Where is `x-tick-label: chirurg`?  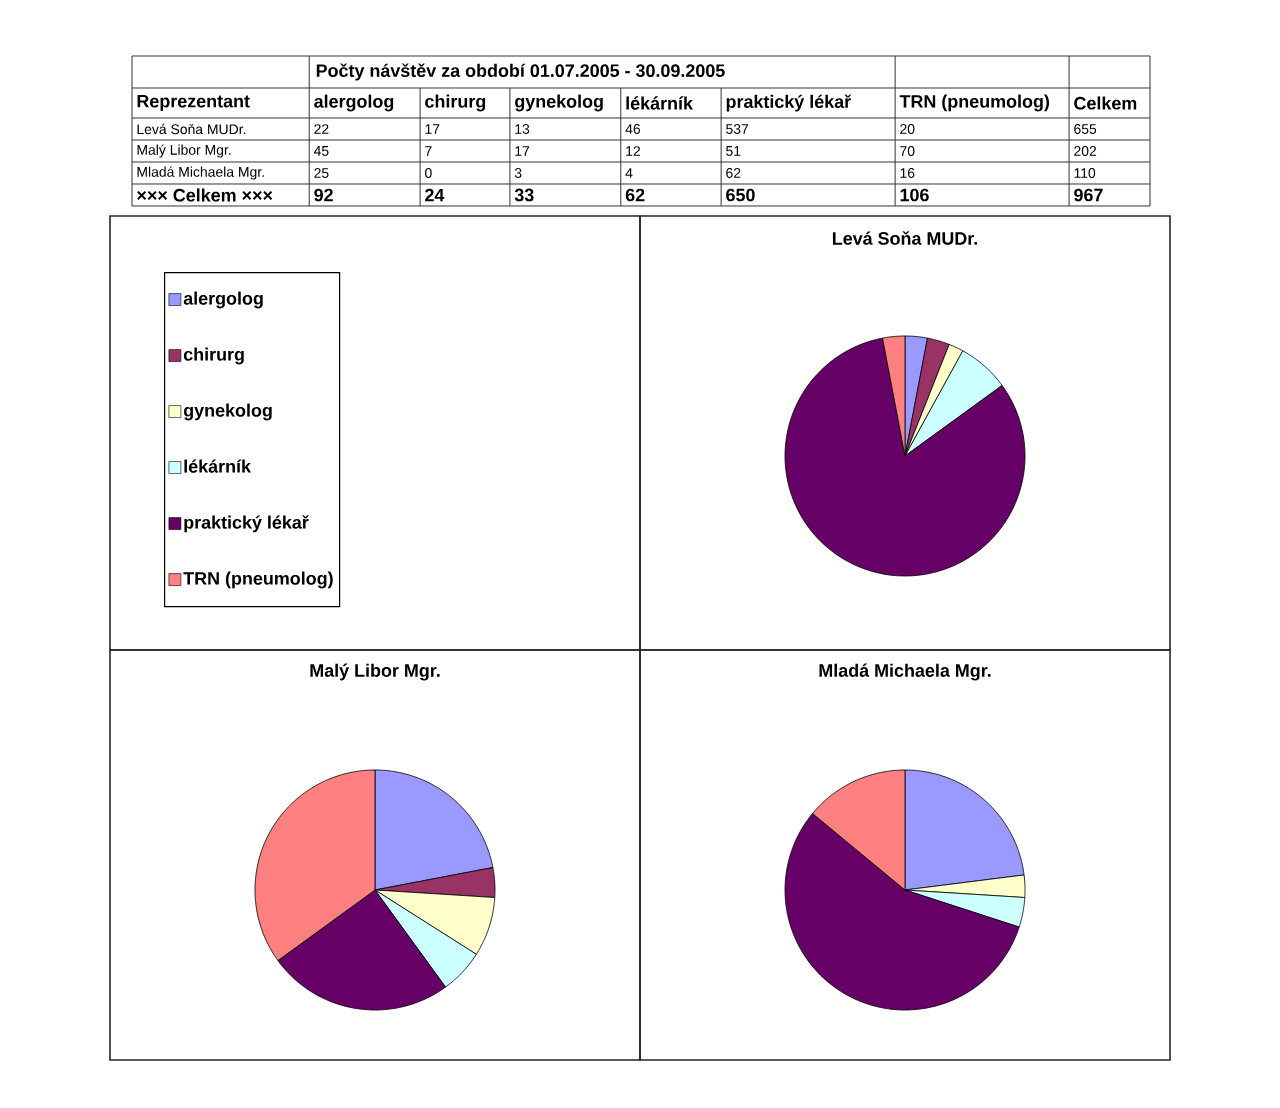 x-tick-label: chirurg is located at coordinates (455, 103).